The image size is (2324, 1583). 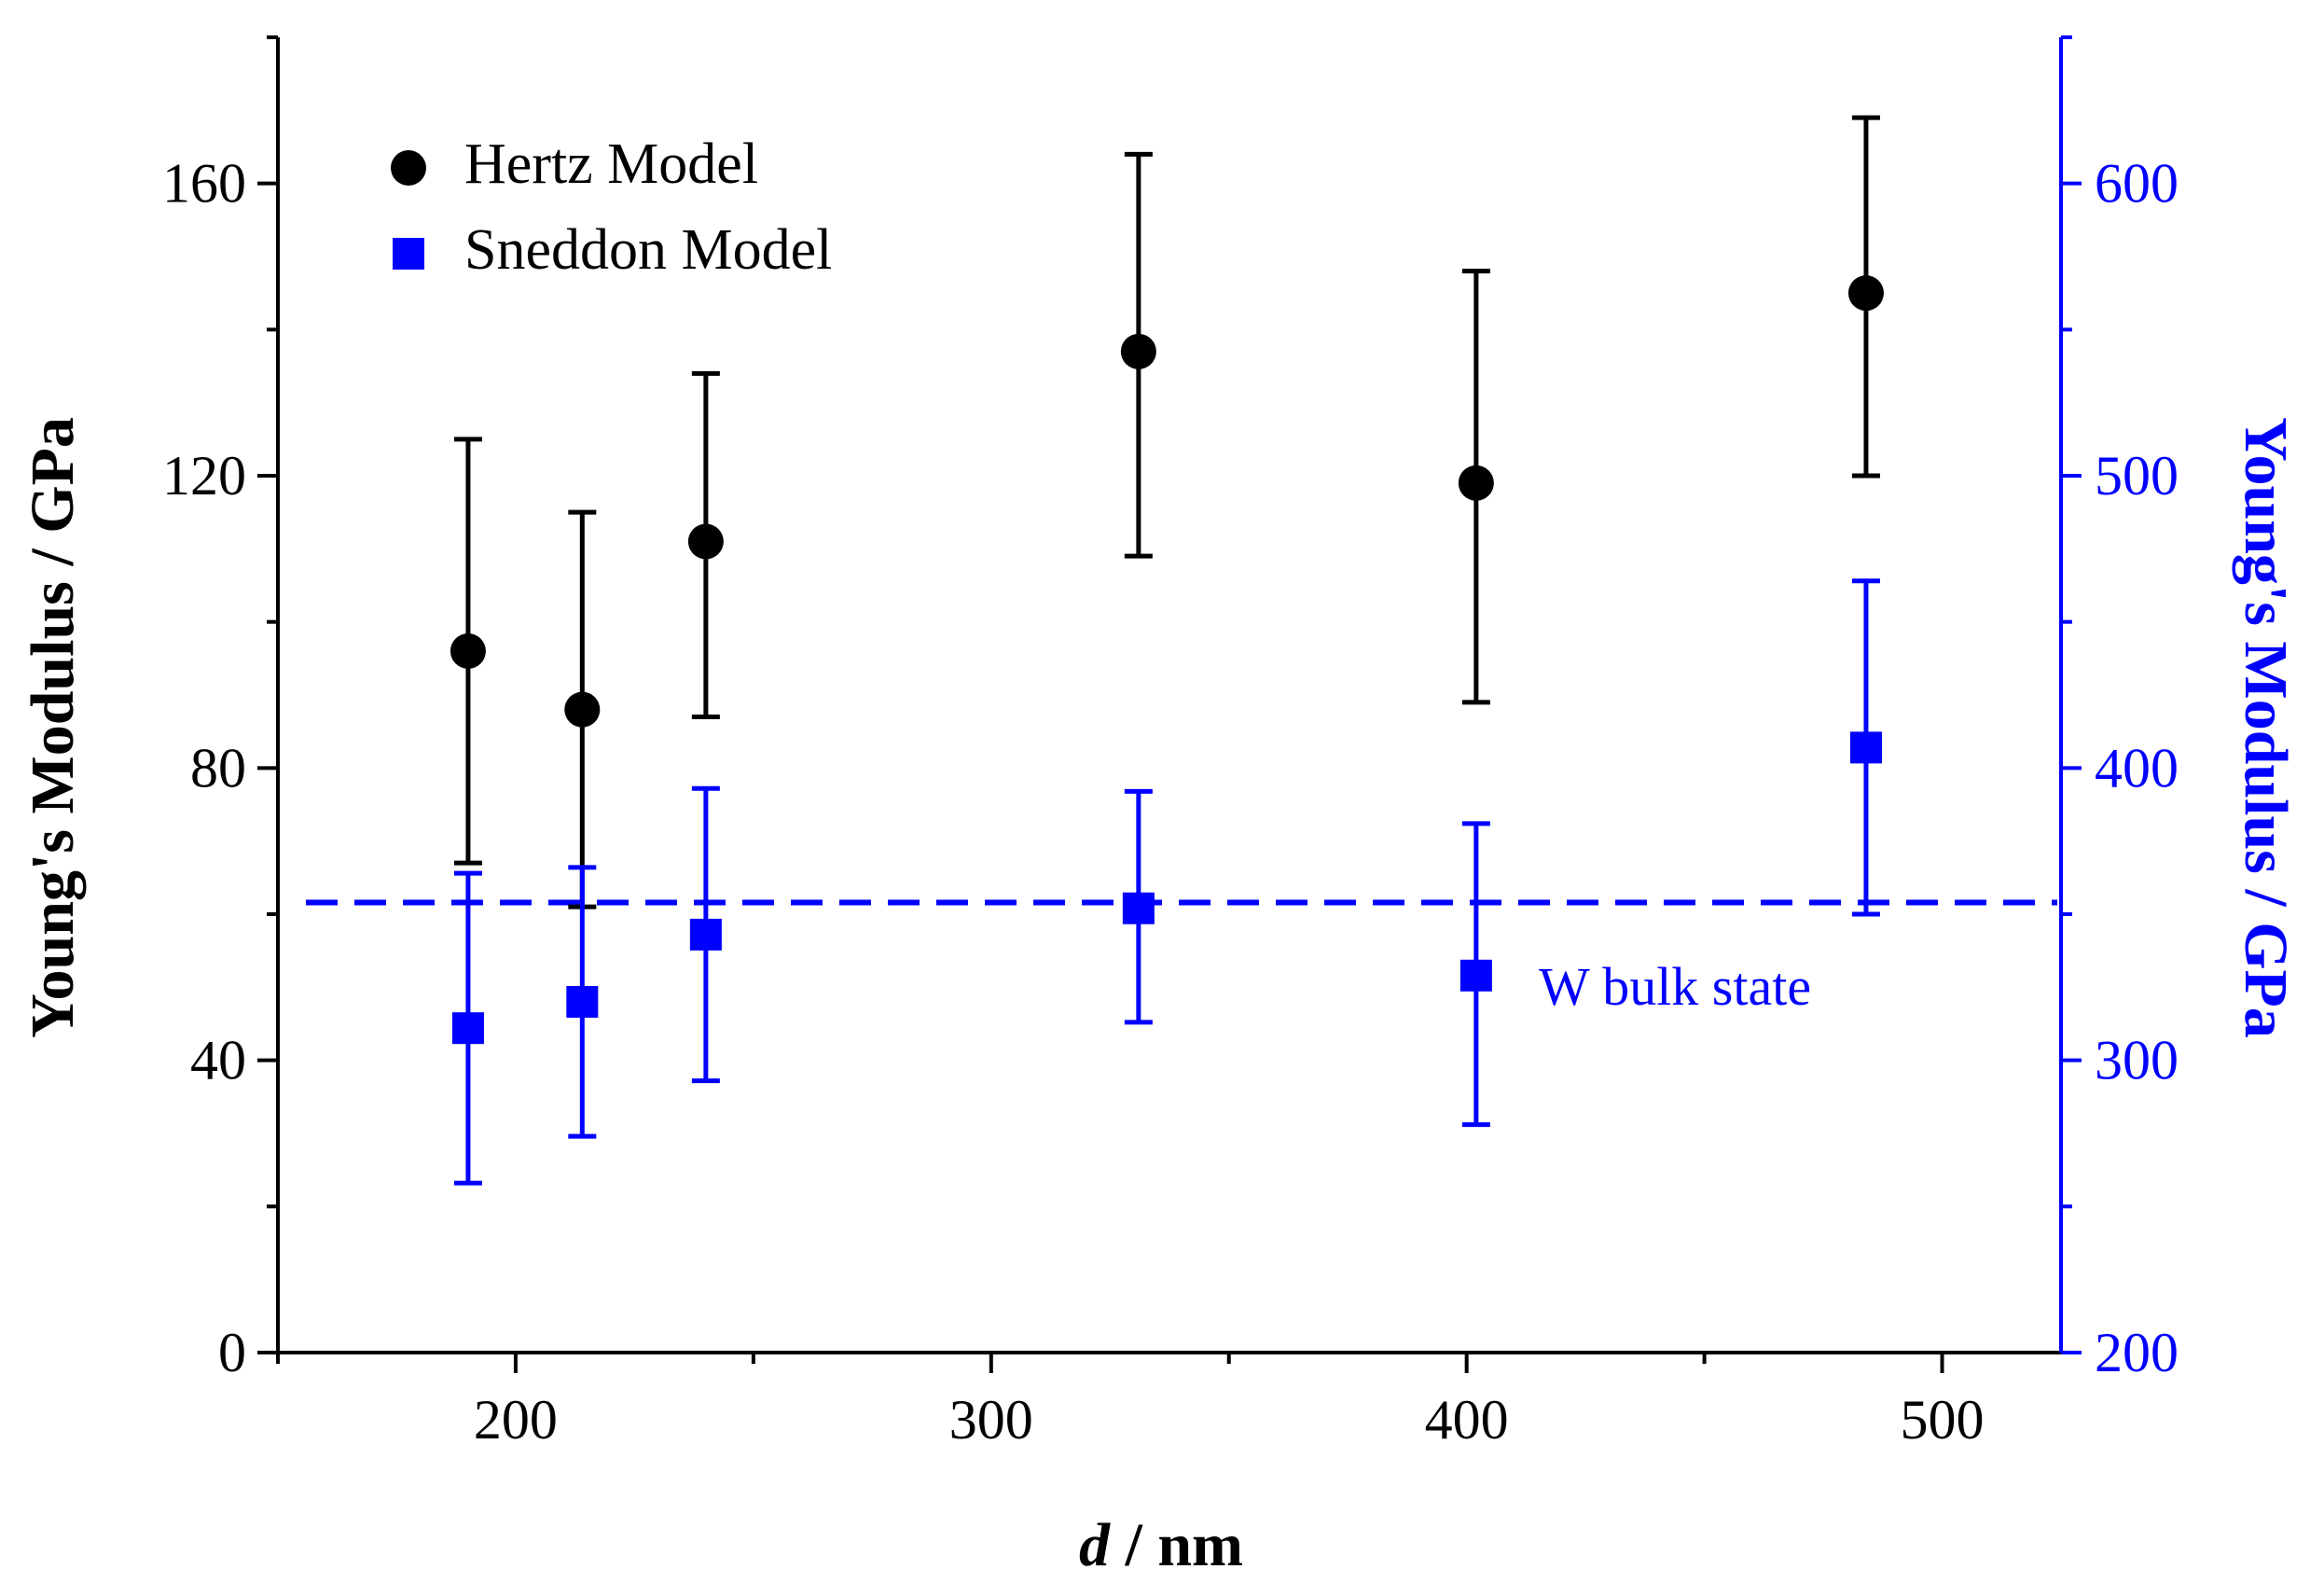 I want to click on x-axis-label-unit: / nm, so click(x=1176, y=1545).